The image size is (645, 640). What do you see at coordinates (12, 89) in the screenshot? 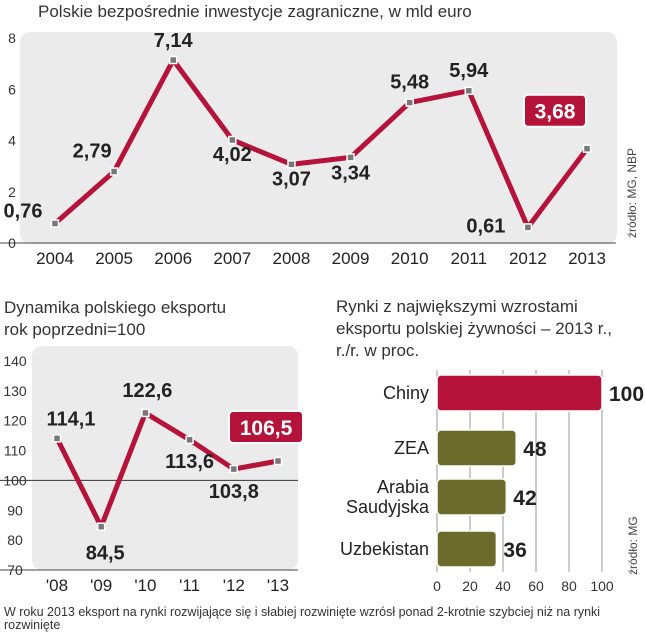
I see `chart1-y-tick-label: 6` at bounding box center [12, 89].